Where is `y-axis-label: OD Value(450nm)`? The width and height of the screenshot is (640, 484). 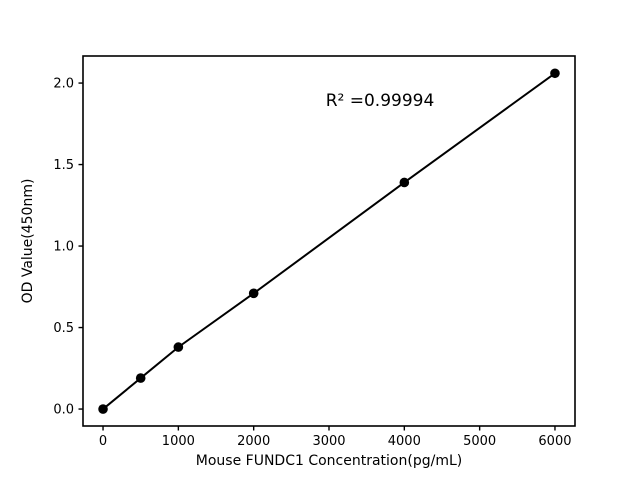
y-axis-label: OD Value(450nm) is located at coordinates (28, 241).